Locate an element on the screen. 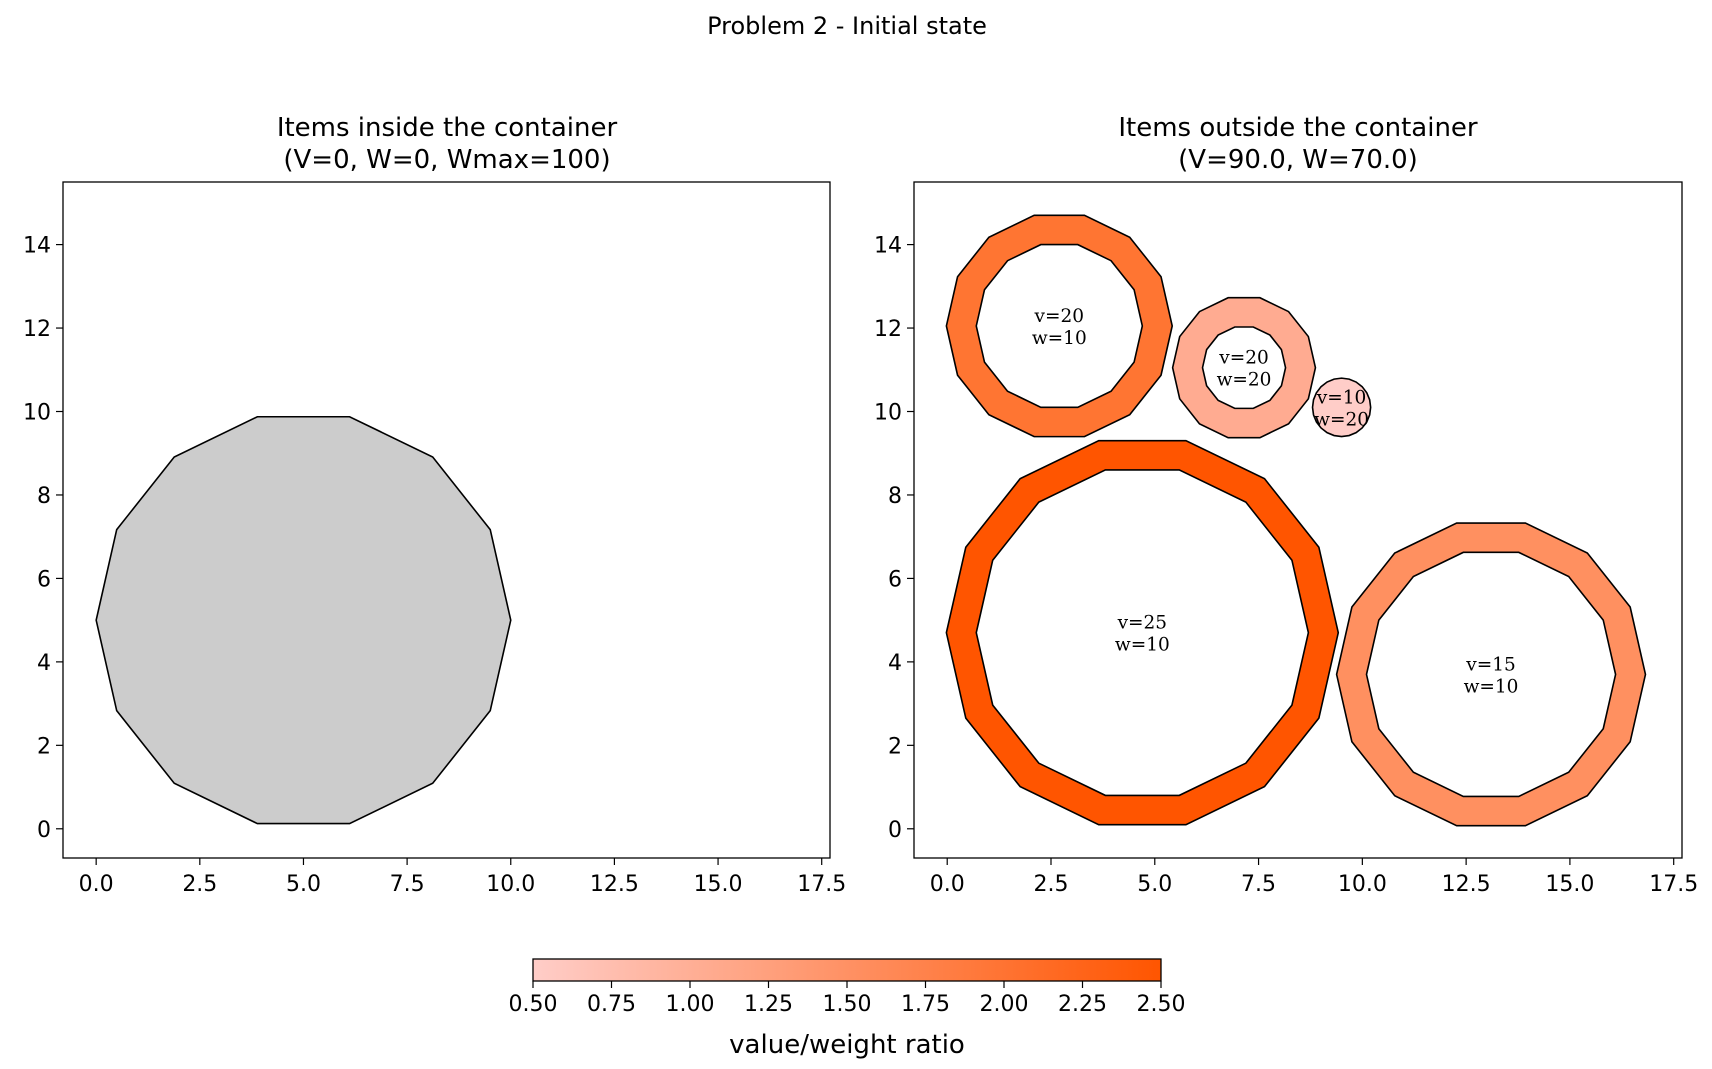  item-ring: v=10w=20 is located at coordinates (1341, 407).